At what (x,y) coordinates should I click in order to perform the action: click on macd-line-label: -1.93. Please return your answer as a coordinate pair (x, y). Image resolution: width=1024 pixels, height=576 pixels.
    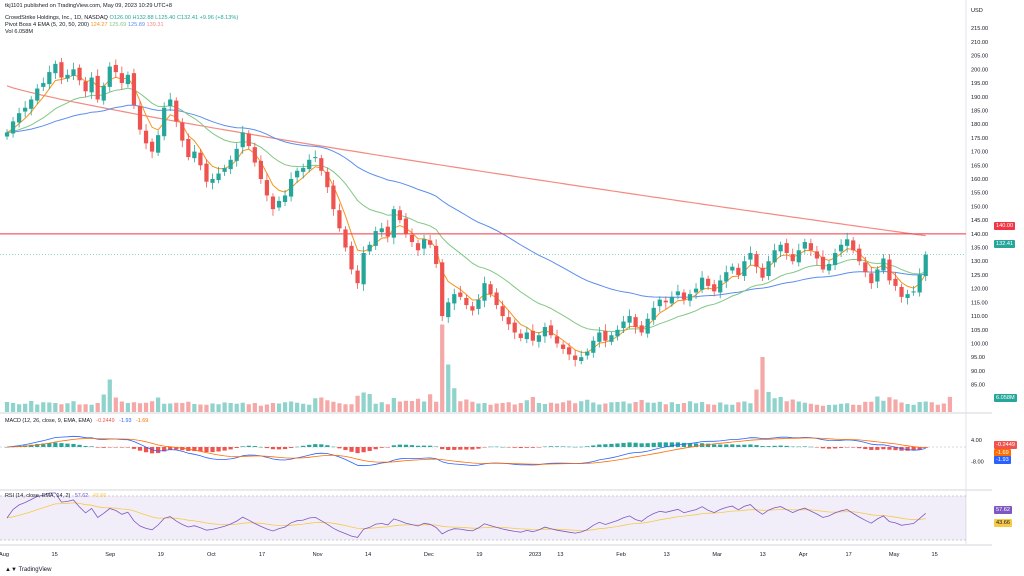
    Looking at the image, I should click on (1002, 460).